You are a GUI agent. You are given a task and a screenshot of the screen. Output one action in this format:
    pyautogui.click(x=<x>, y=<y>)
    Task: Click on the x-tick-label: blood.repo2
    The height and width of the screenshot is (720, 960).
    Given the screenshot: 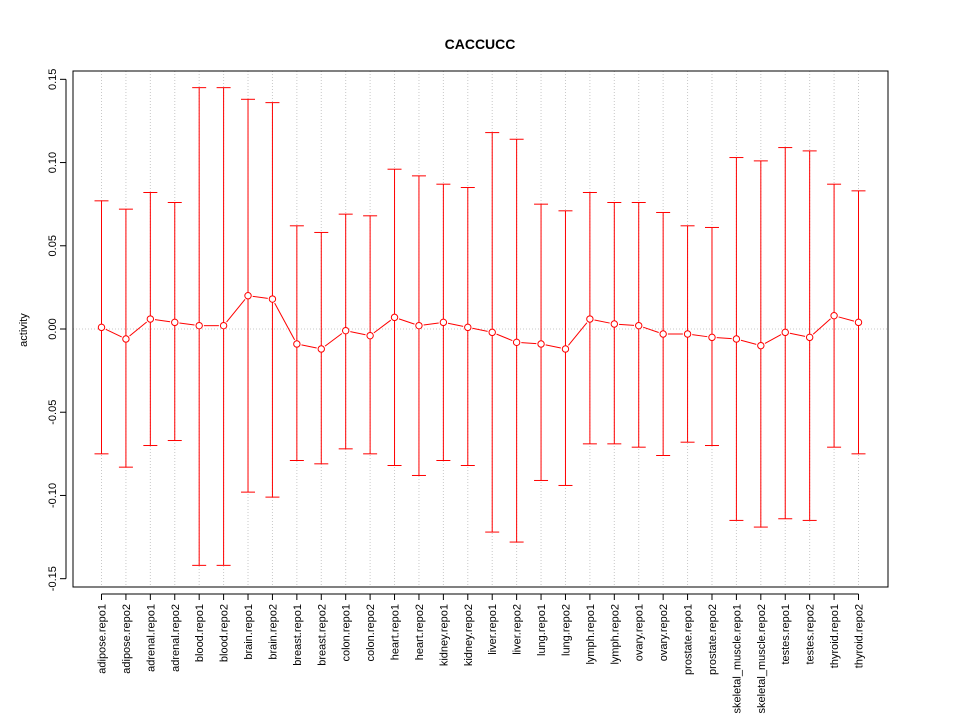 What is the action you would take?
    pyautogui.click(x=225, y=633)
    